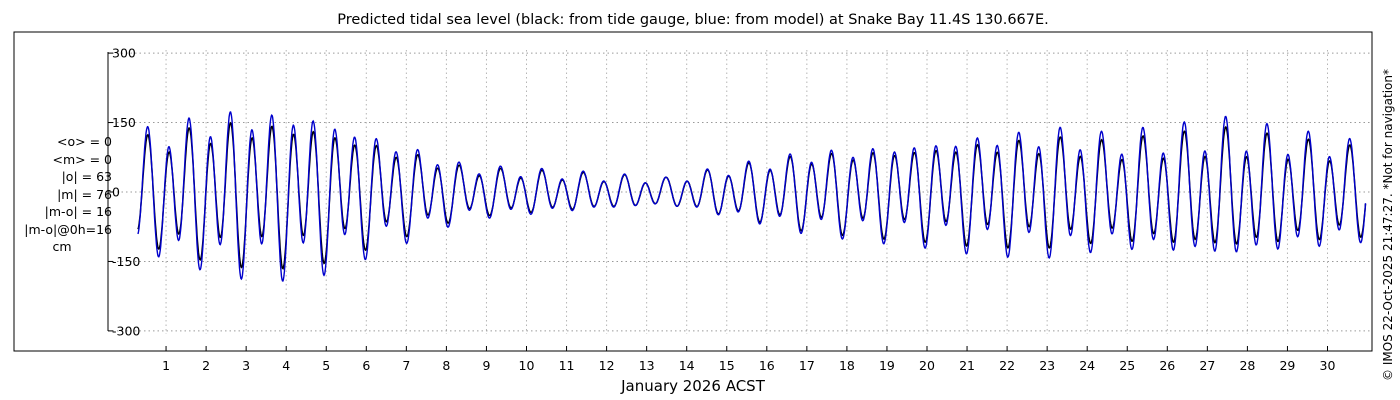 The image size is (1400, 400). Describe the element at coordinates (446, 365) in the screenshot. I see `x-tick-label: 8` at that location.